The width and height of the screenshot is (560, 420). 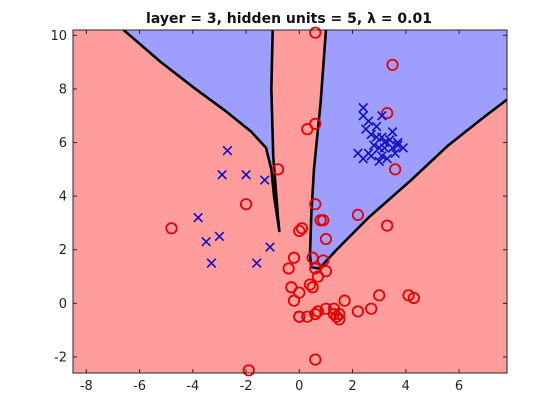 I want to click on y-tick-label: 0, so click(x=63, y=304).